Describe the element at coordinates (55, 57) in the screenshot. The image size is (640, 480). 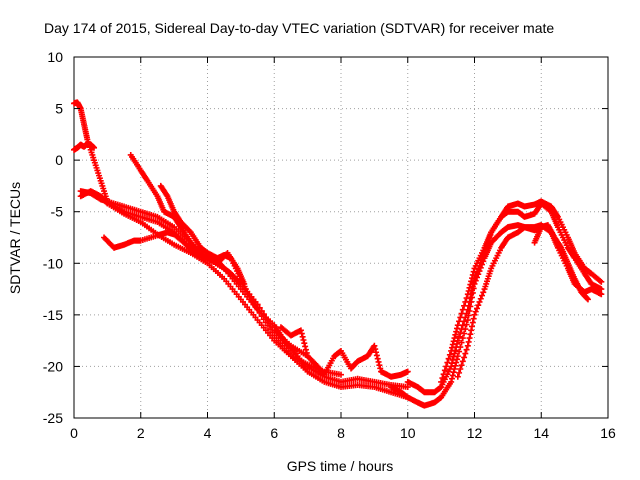
I see `y-tick-label: 10` at that location.